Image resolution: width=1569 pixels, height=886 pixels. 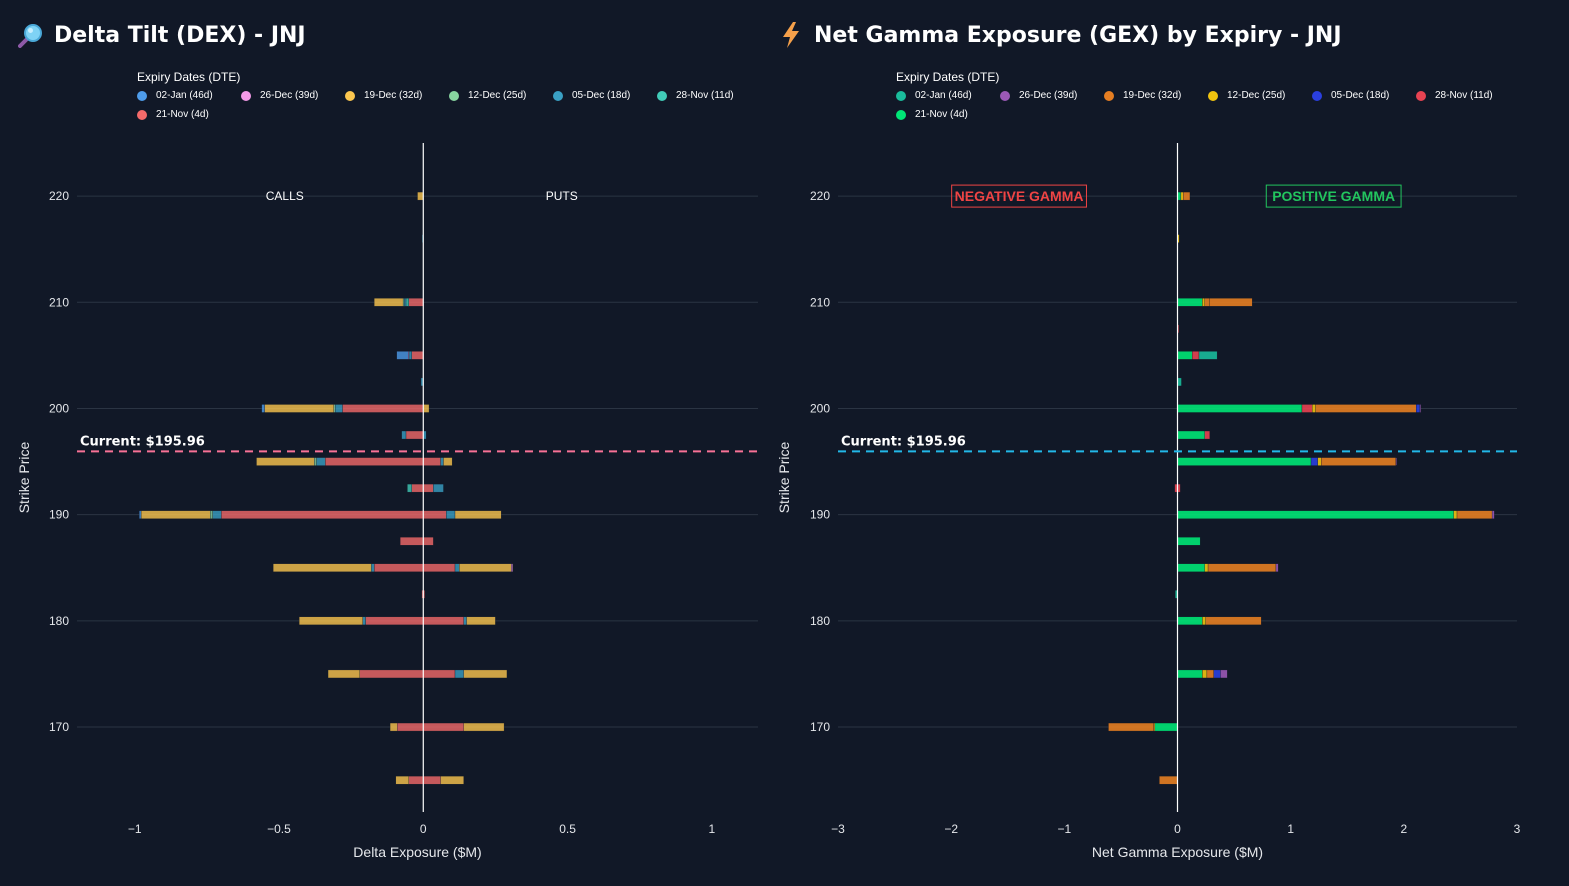 I want to click on gex-current-price-label: Current: $195.96, so click(x=903, y=441).